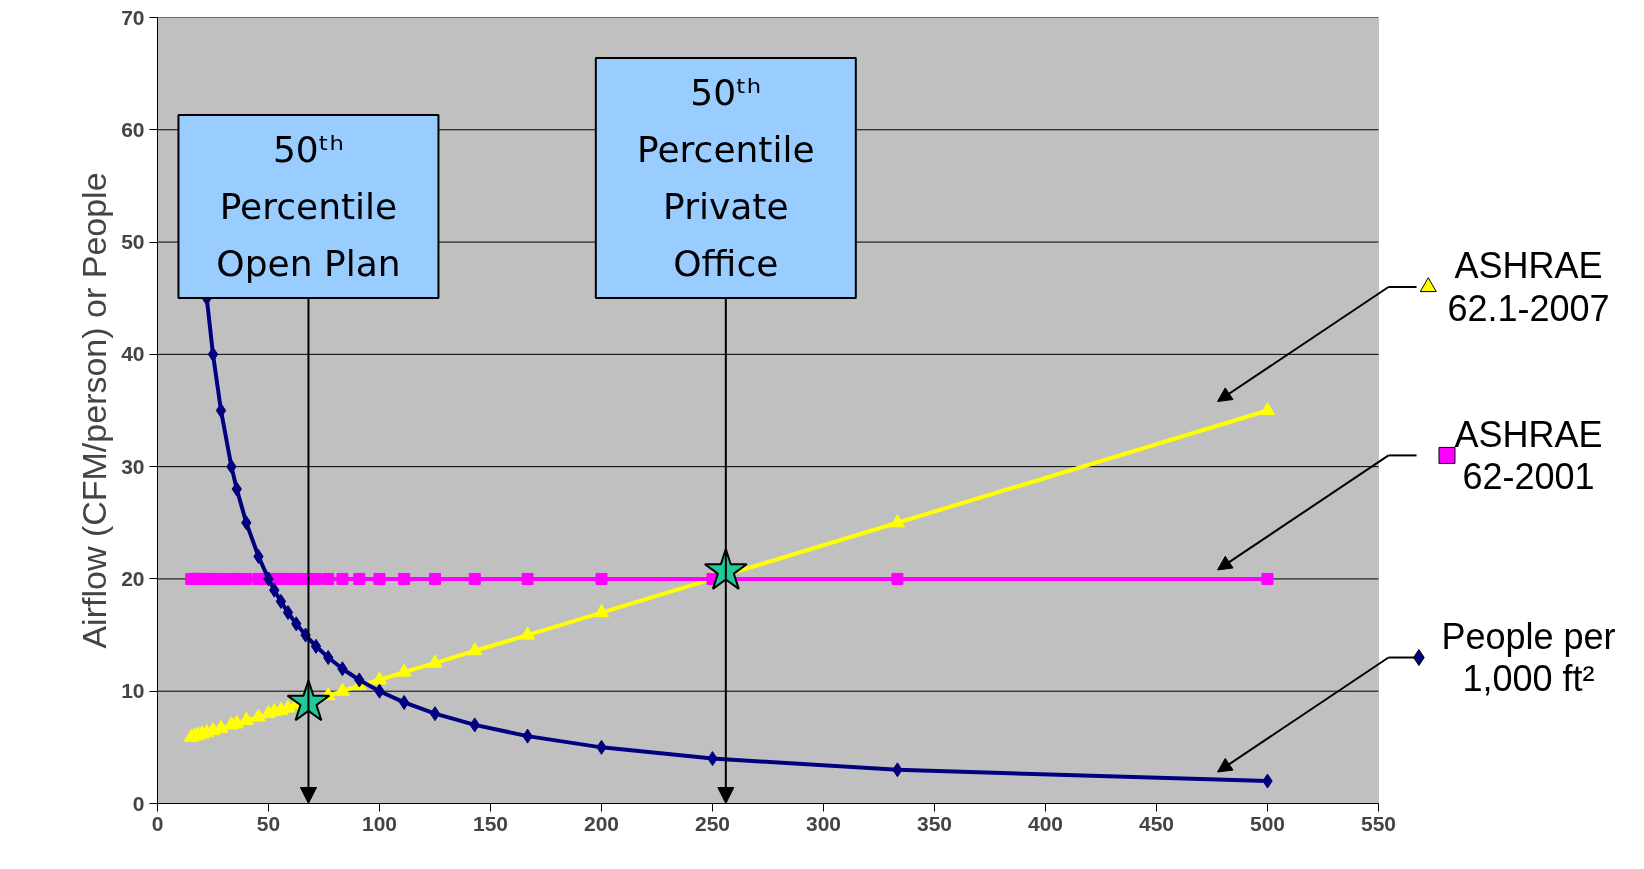  What do you see at coordinates (1267, 823) in the screenshot?
I see `x-tick-label: 500` at bounding box center [1267, 823].